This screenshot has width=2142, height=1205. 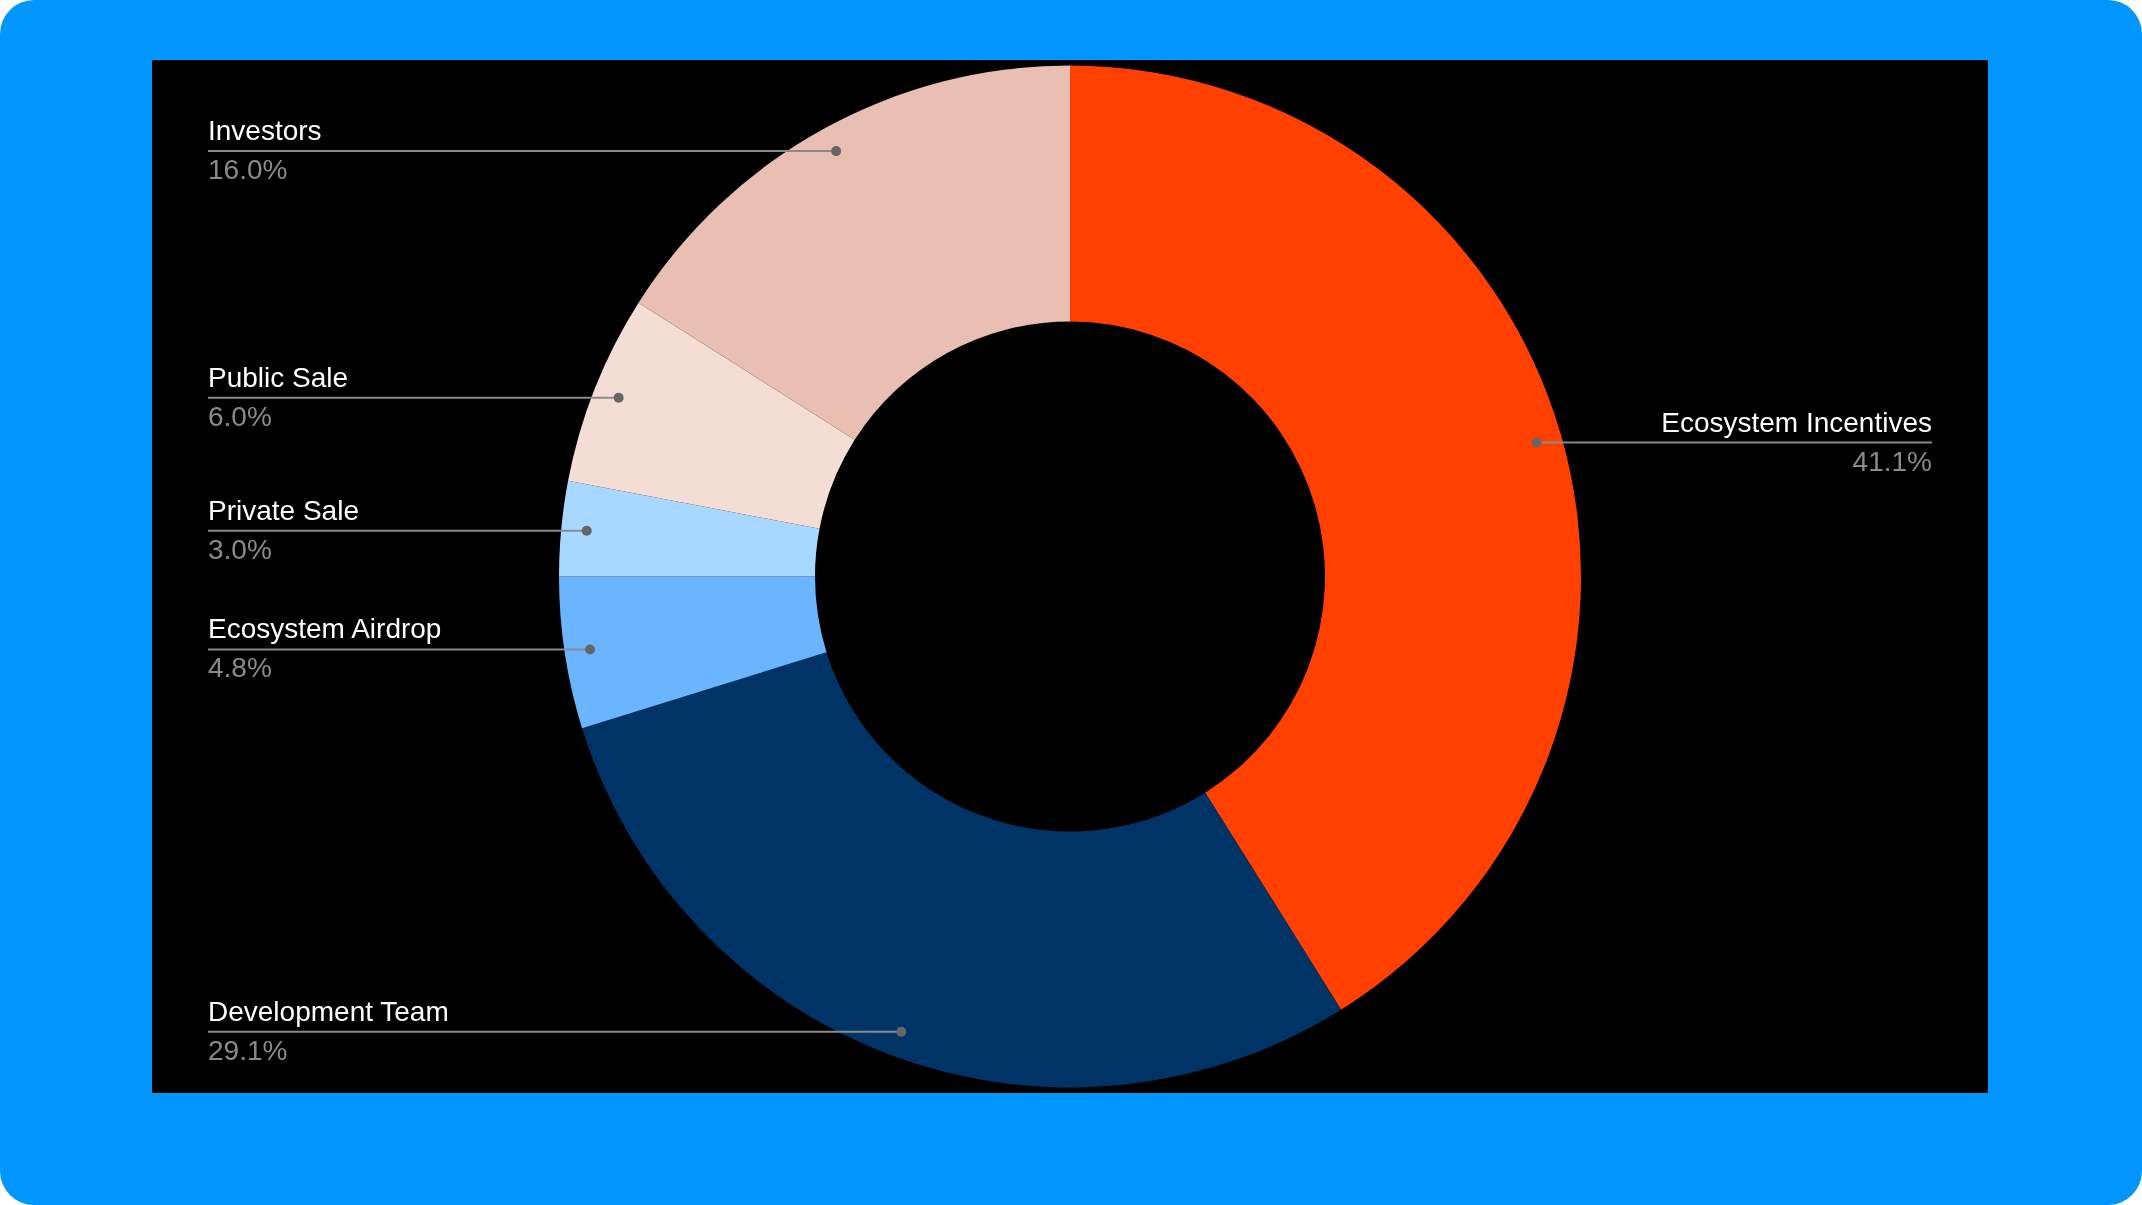 I want to click on data-label: 4.8%, so click(x=240, y=668).